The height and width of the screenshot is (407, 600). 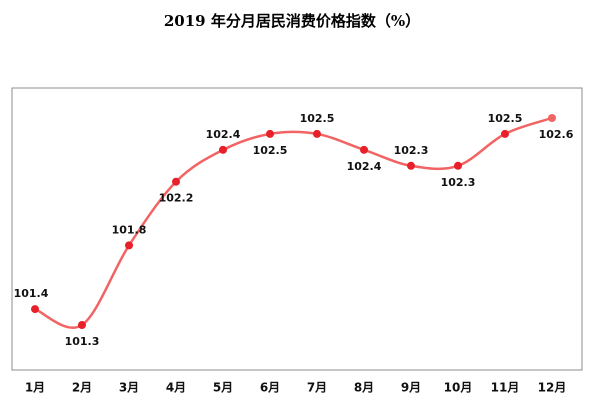 What do you see at coordinates (556, 134) in the screenshot?
I see `data-label: 102.6` at bounding box center [556, 134].